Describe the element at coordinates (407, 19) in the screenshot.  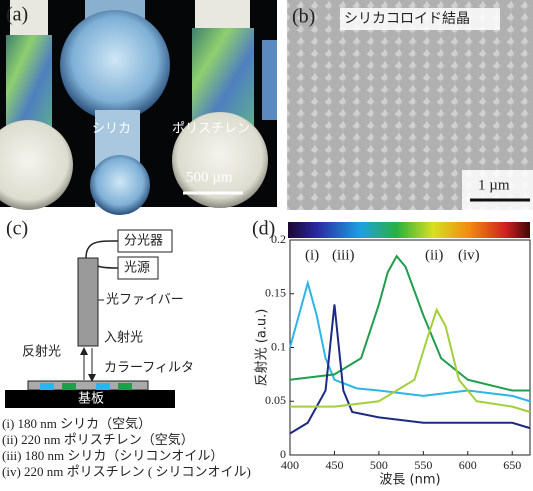
I see `image-title: シリカコロイド結晶` at that location.